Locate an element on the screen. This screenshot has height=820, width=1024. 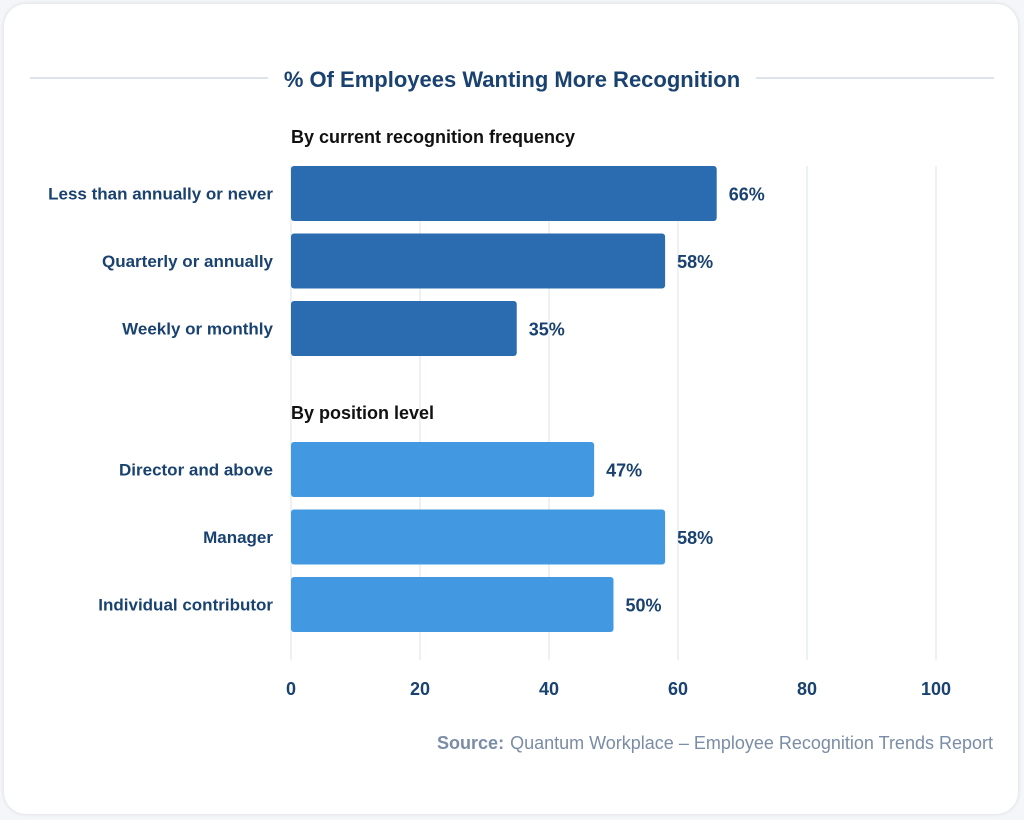
x-tick-label: 40 is located at coordinates (549, 689).